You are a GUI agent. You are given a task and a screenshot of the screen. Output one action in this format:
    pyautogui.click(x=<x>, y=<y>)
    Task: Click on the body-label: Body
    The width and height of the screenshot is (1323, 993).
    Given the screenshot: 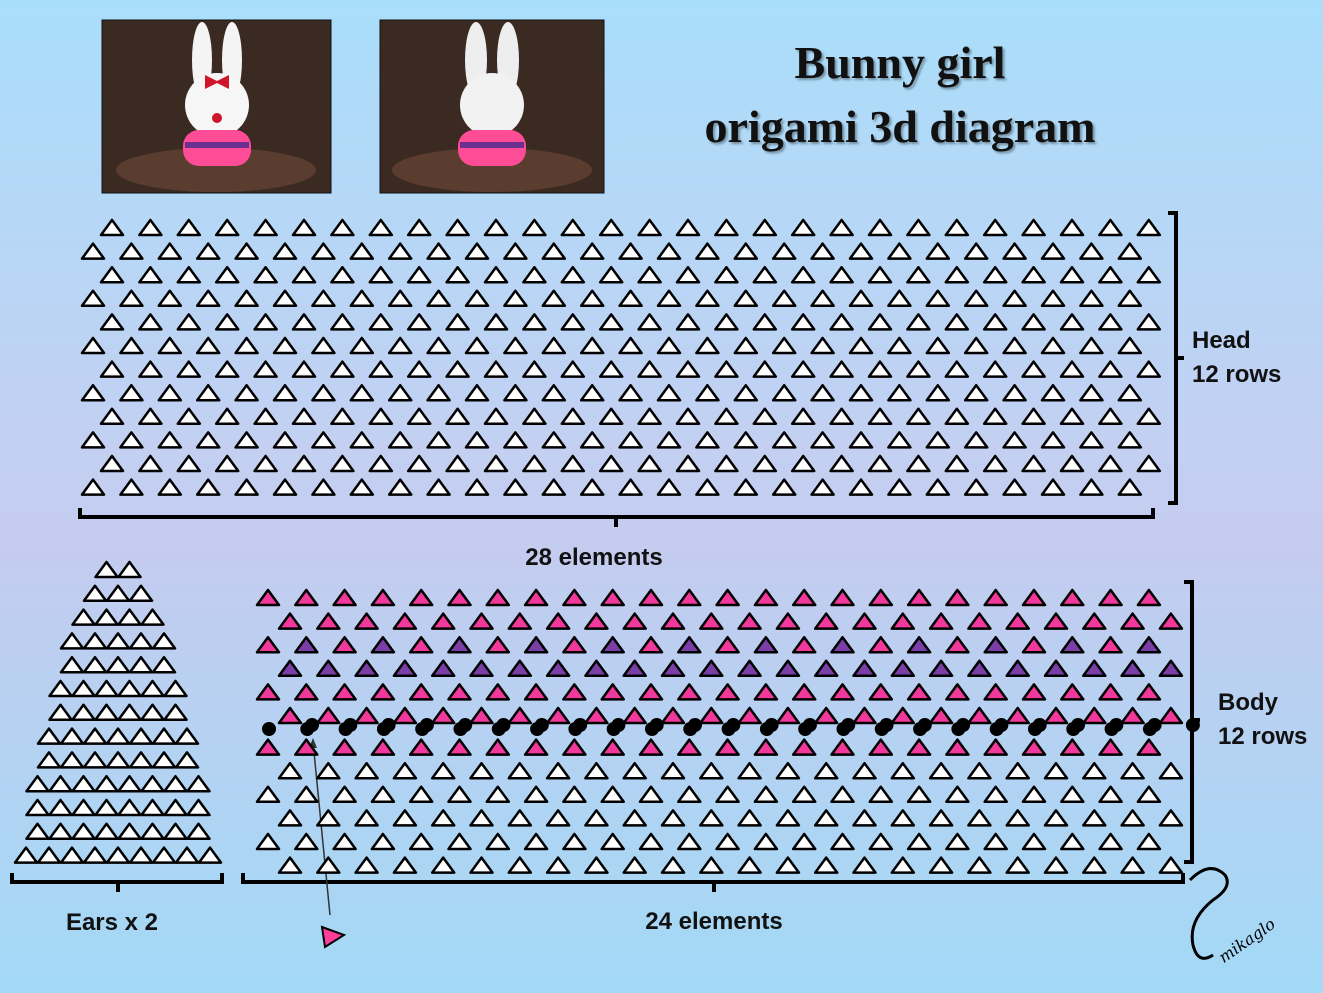 What is the action you would take?
    pyautogui.click(x=1248, y=702)
    